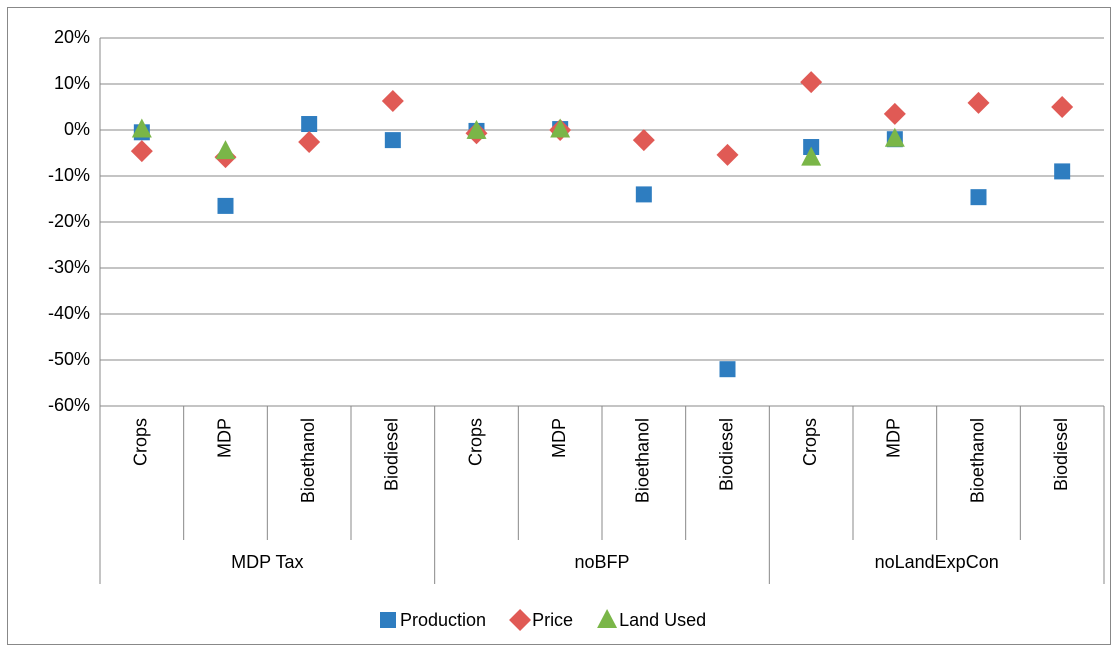 Image resolution: width=1119 pixels, height=653 pixels. Describe the element at coordinates (601, 562) in the screenshot. I see `group-label: noBFP` at that location.